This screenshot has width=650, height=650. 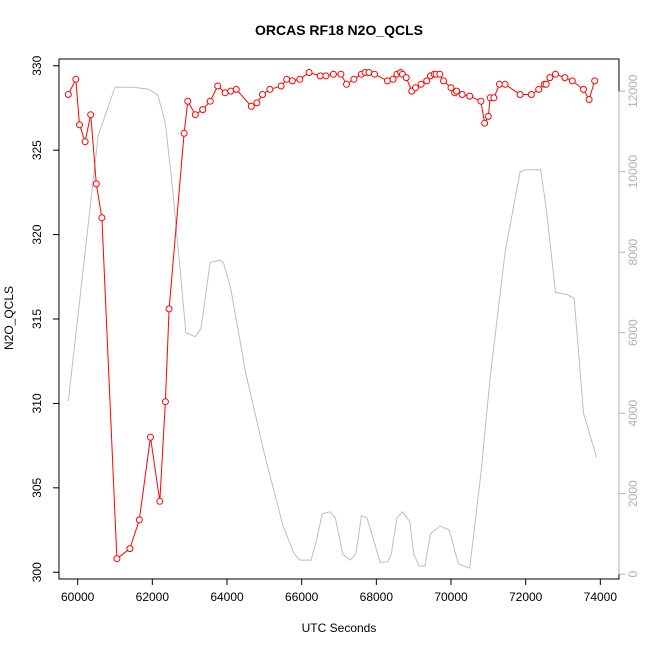 I want to click on x-tick-label: 66000, so click(x=302, y=597).